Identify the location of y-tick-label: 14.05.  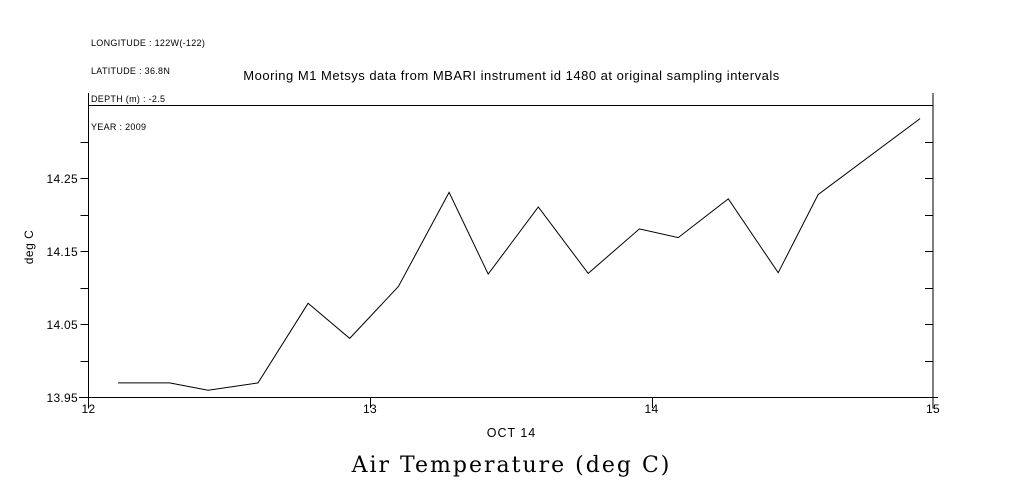
(62, 324).